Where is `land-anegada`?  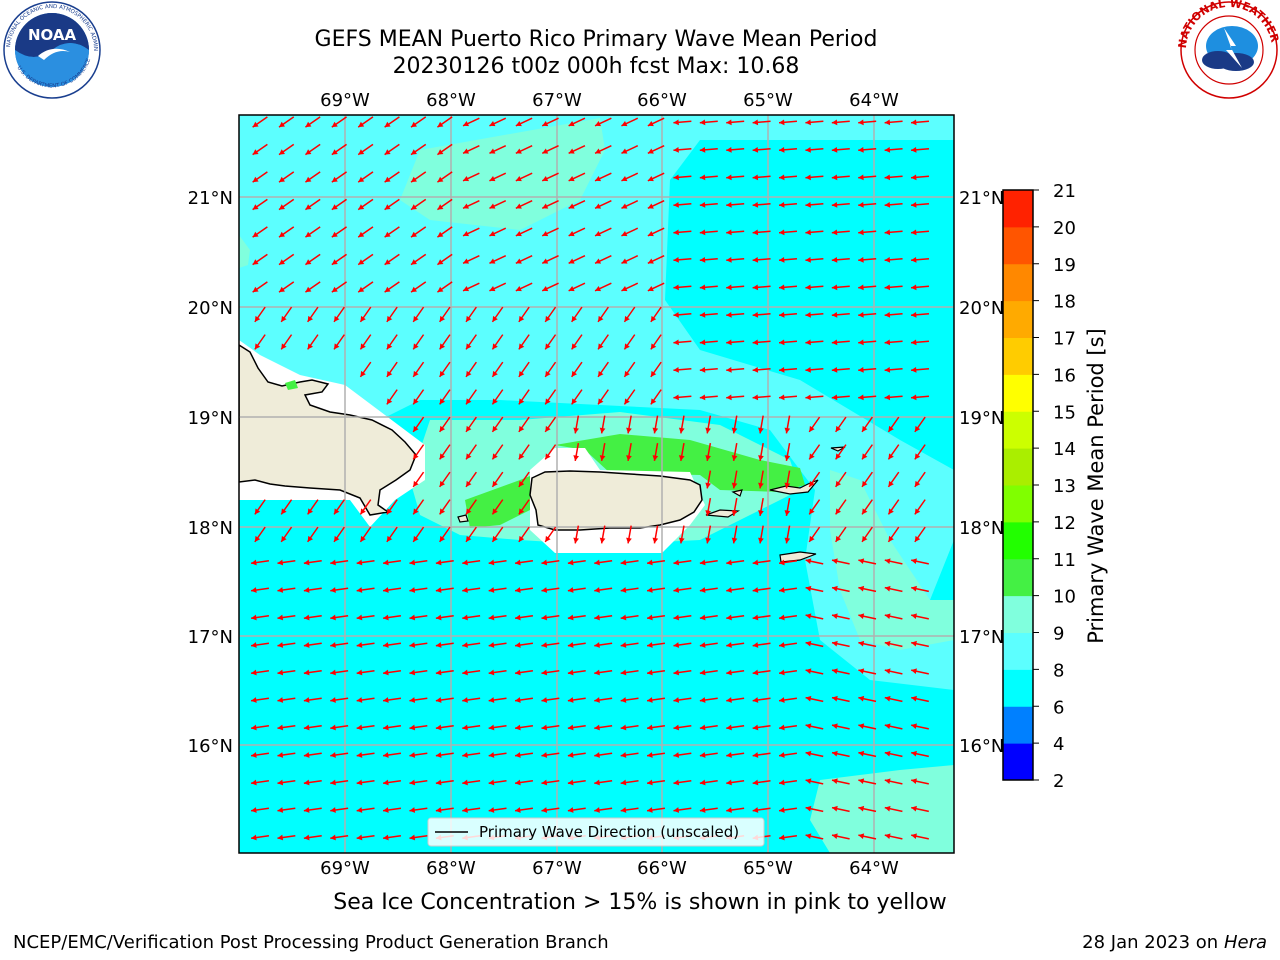 land-anegada is located at coordinates (838, 449).